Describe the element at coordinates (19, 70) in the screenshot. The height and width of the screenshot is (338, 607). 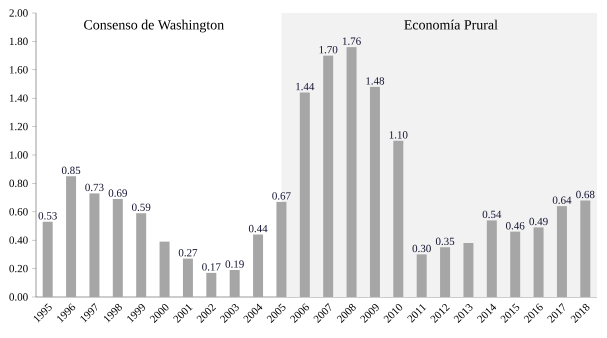
I see `y-tick-label: 1.60` at that location.